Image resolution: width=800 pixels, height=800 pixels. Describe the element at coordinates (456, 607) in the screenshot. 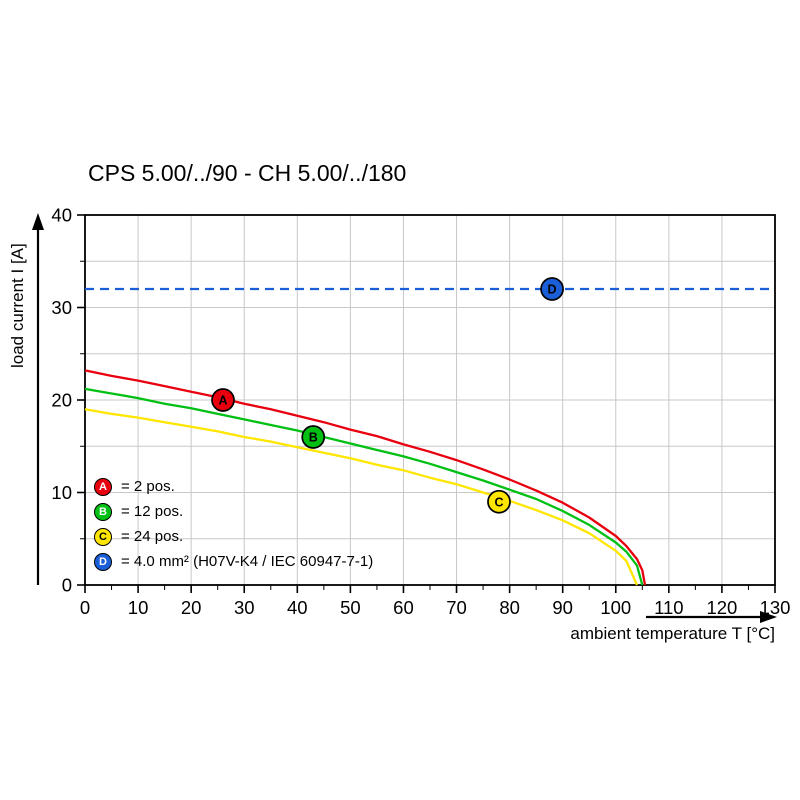

I see `x-tick-label: 70` at that location.